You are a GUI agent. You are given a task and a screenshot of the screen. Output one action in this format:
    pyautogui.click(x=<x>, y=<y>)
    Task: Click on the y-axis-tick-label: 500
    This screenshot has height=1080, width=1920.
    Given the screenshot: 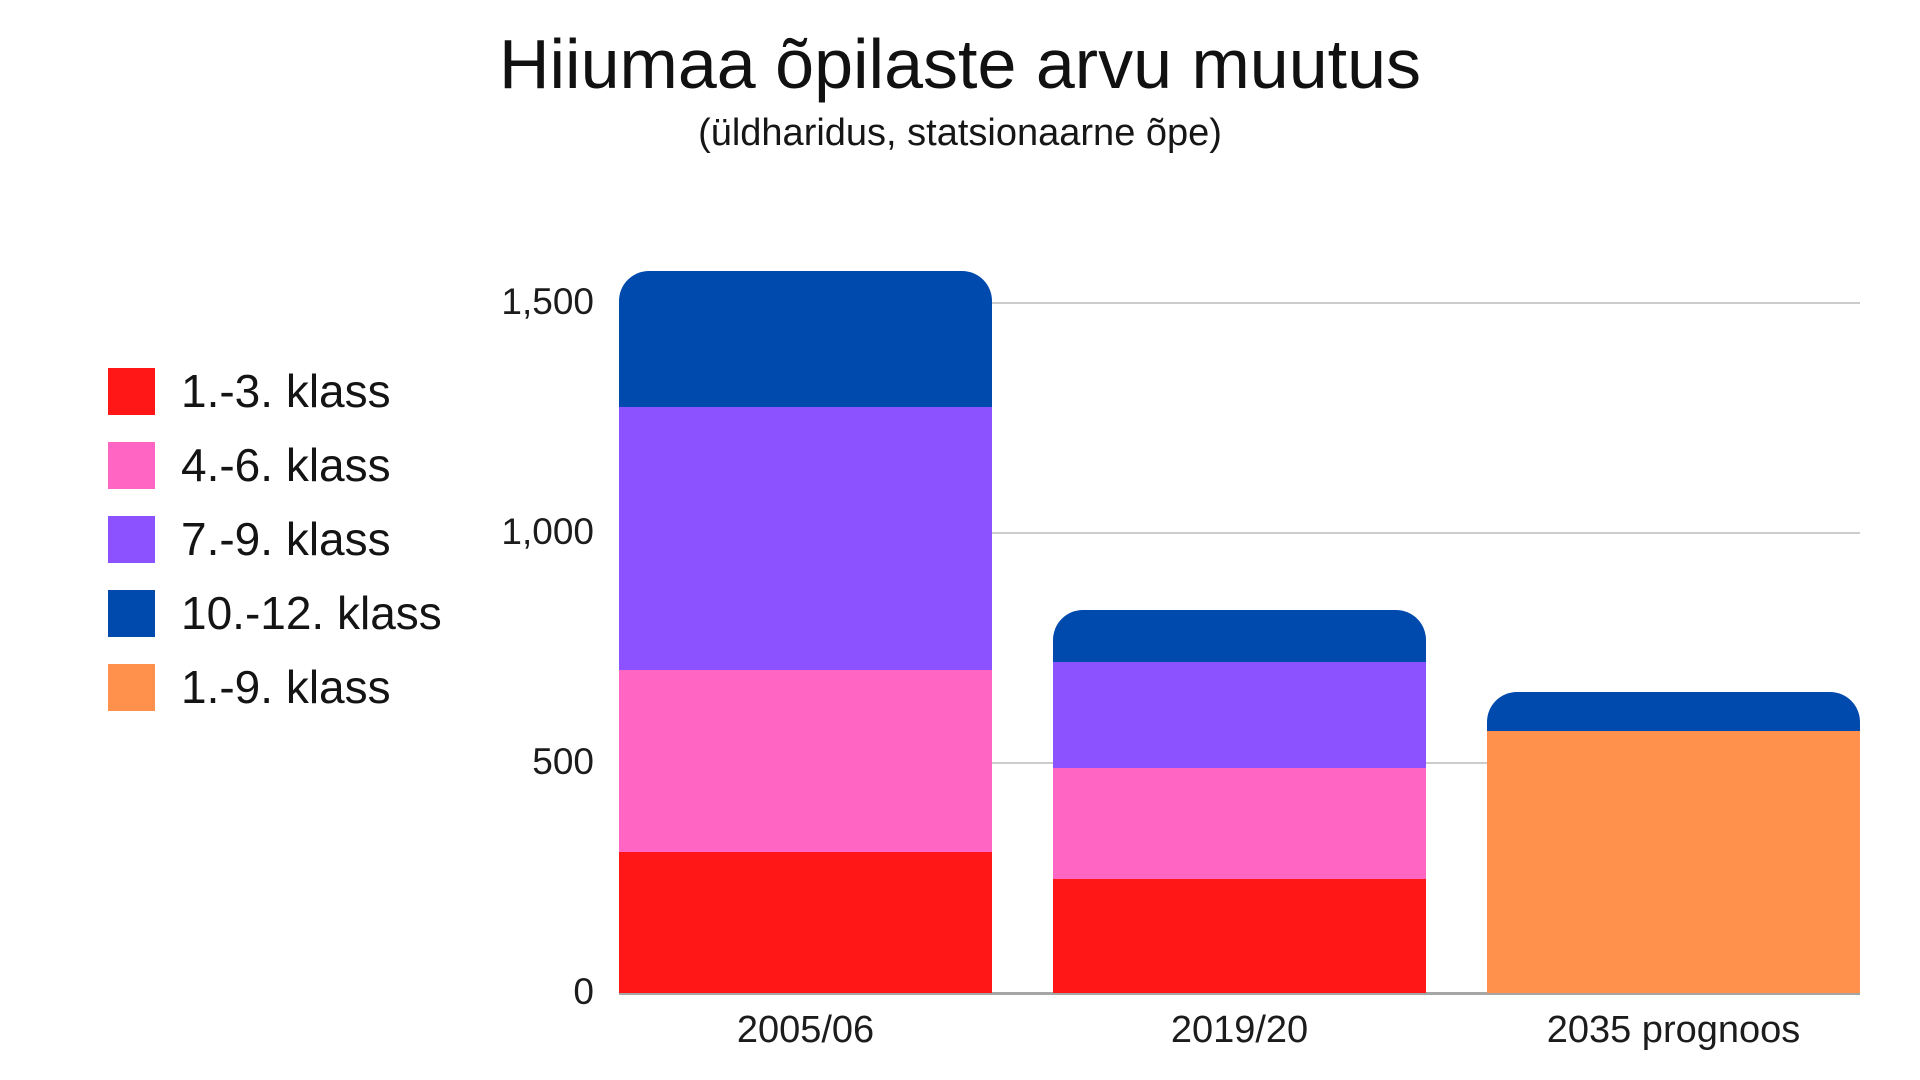 What is the action you would take?
    pyautogui.click(x=563, y=761)
    